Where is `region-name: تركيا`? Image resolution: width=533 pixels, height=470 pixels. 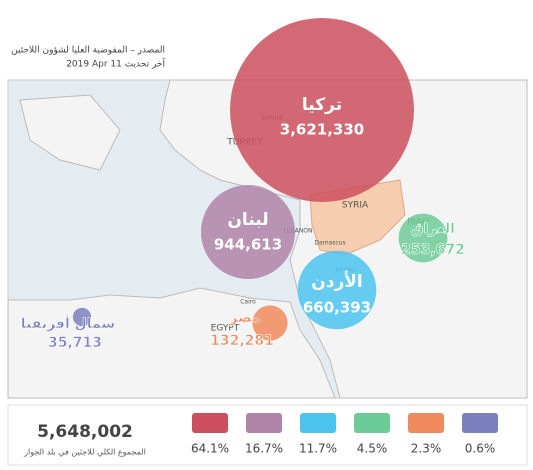 region-name: تركيا is located at coordinates (322, 105).